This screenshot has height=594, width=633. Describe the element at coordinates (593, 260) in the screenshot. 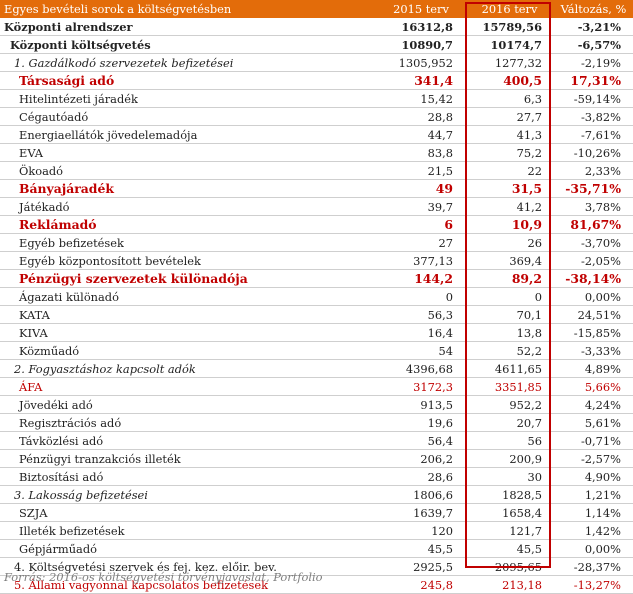

I see `change-pct: -2,05%` at that location.